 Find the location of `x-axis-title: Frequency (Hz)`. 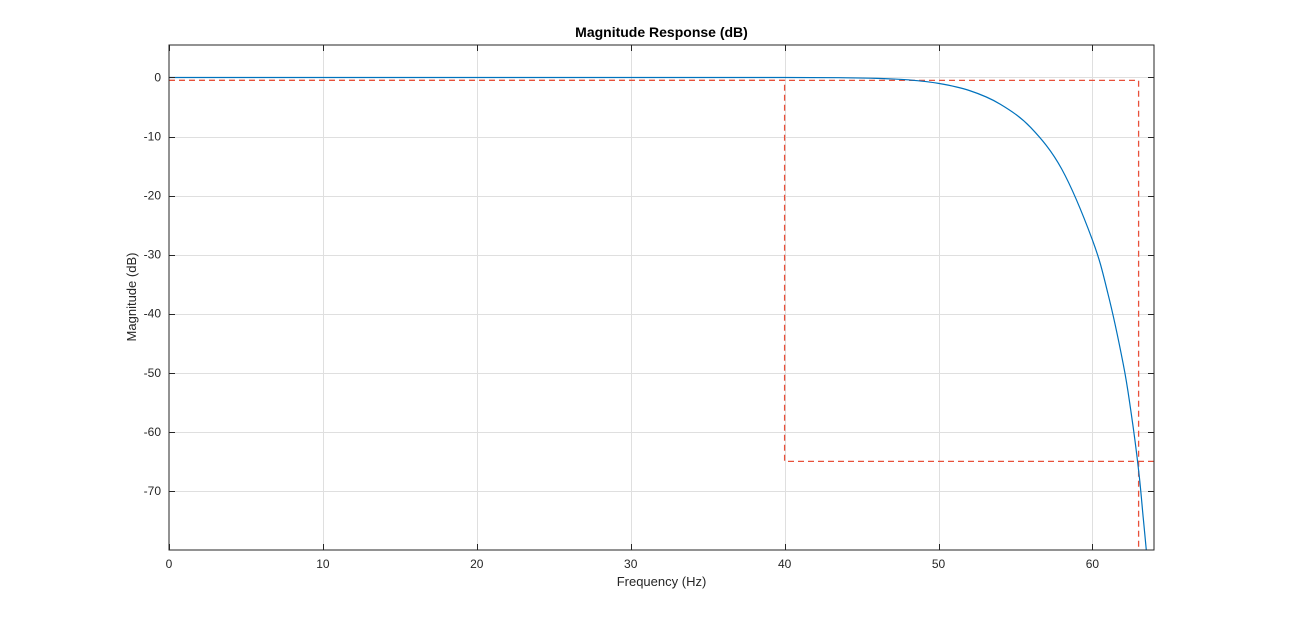

x-axis-title: Frequency (Hz) is located at coordinates (662, 581).